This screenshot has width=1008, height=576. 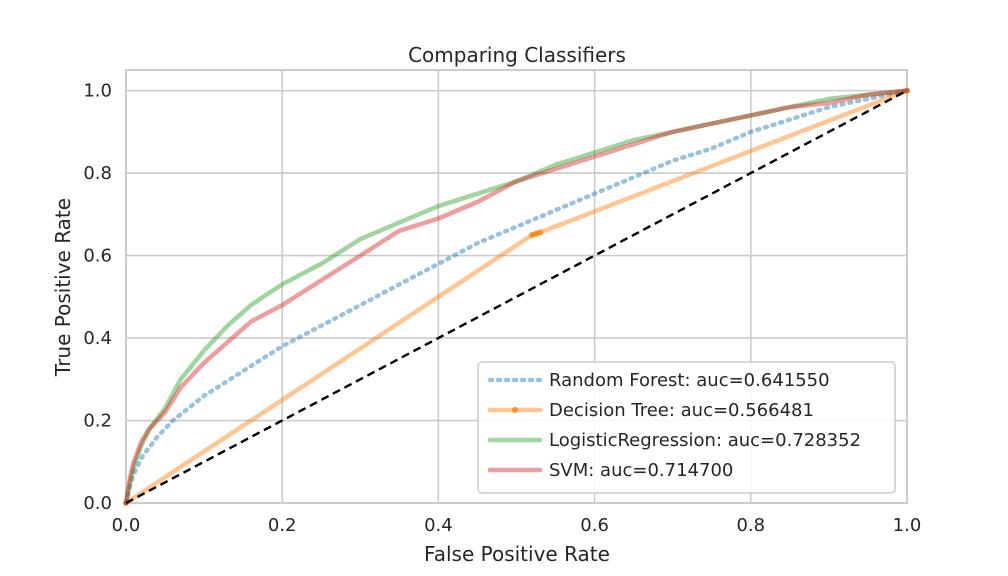 What do you see at coordinates (282, 525) in the screenshot?
I see `x-tick-label: 0.2` at bounding box center [282, 525].